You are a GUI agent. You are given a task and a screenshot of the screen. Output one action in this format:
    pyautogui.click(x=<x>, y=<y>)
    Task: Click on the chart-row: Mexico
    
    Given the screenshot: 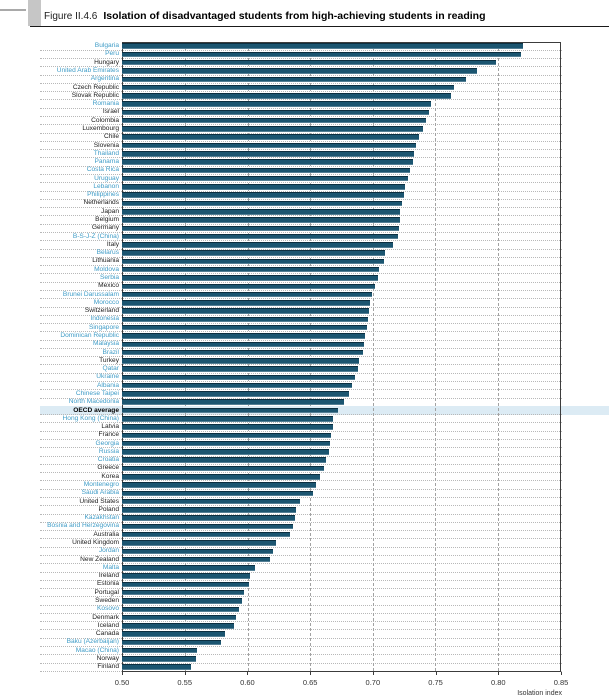 What is the action you would take?
    pyautogui.click(x=304, y=287)
    